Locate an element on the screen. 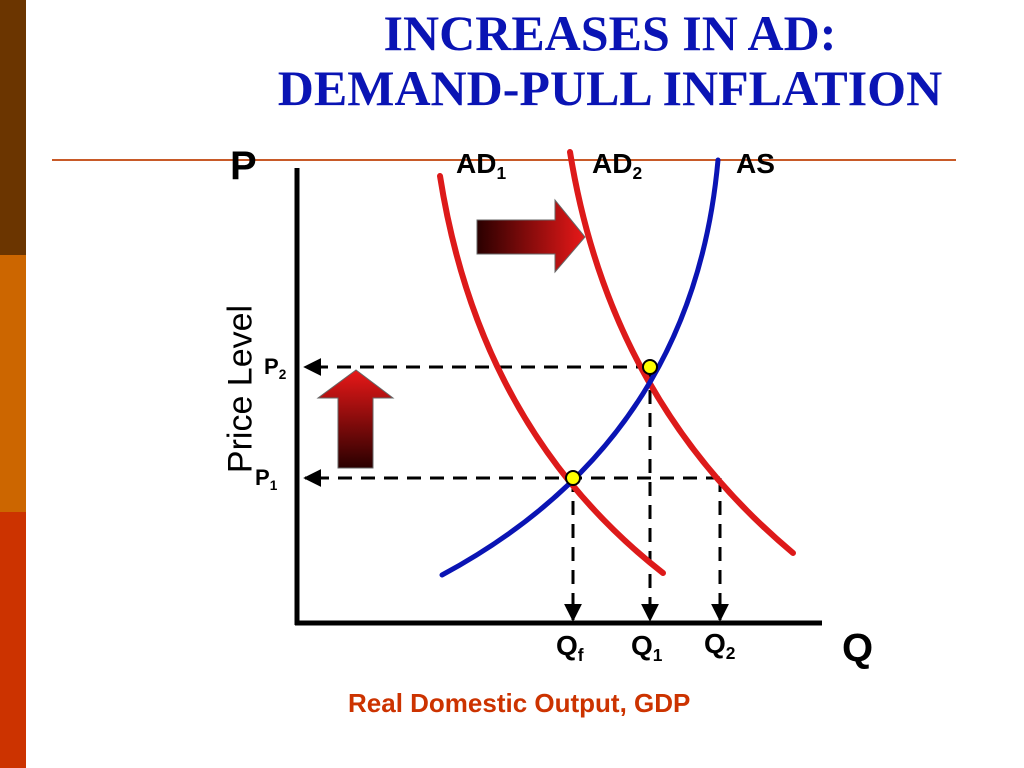 The image size is (1024, 768). equilibrium-point-new is located at coordinates (650, 367).